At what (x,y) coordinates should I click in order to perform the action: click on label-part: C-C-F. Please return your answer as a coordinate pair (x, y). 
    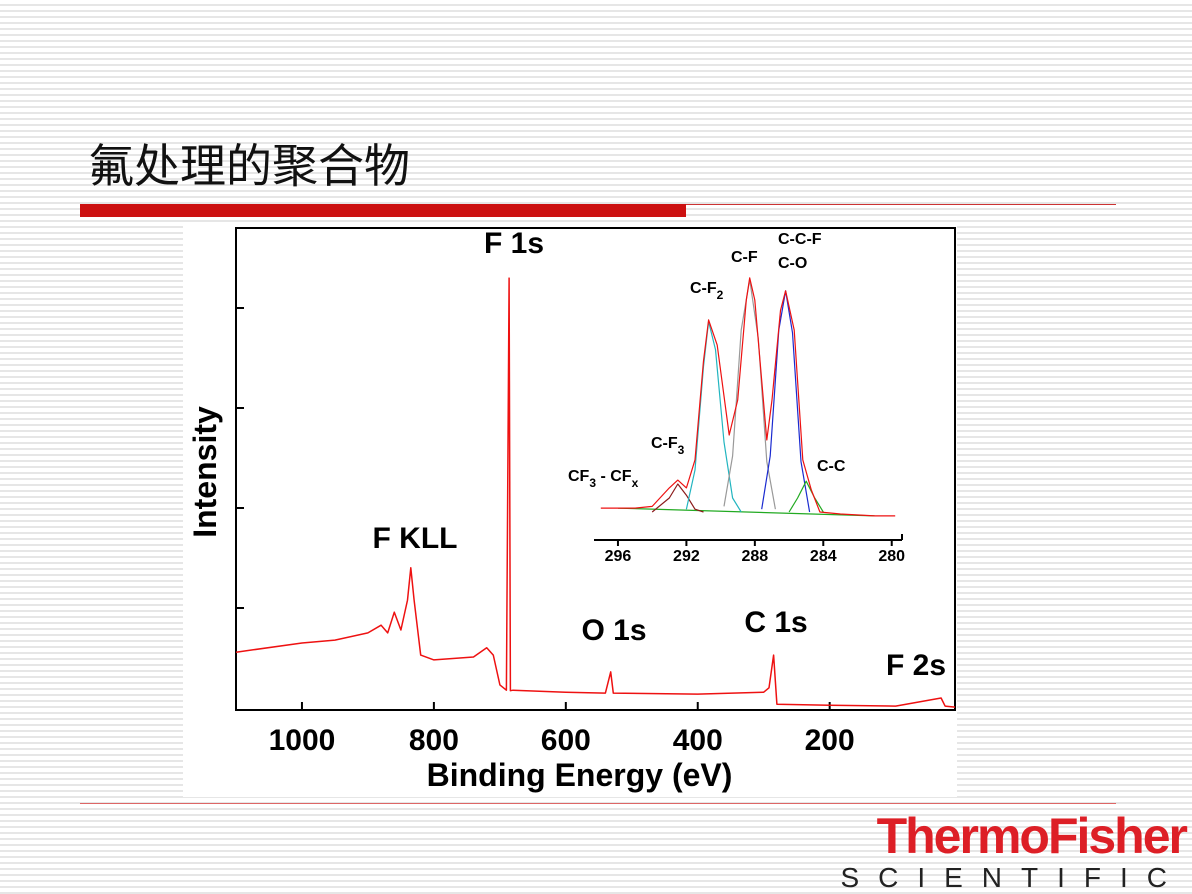
    Looking at the image, I should click on (800, 239).